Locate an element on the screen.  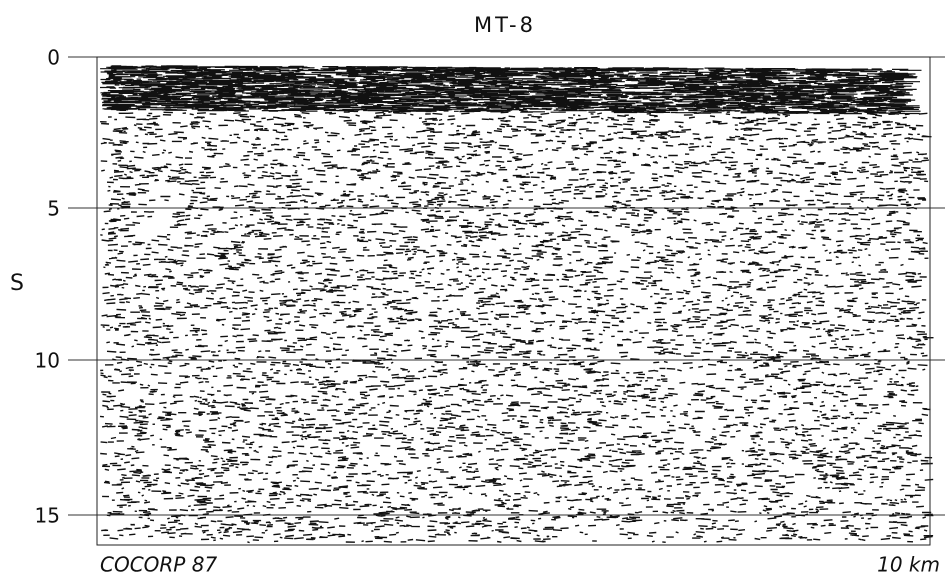
figure-title: MT-8 is located at coordinates (505, 25).